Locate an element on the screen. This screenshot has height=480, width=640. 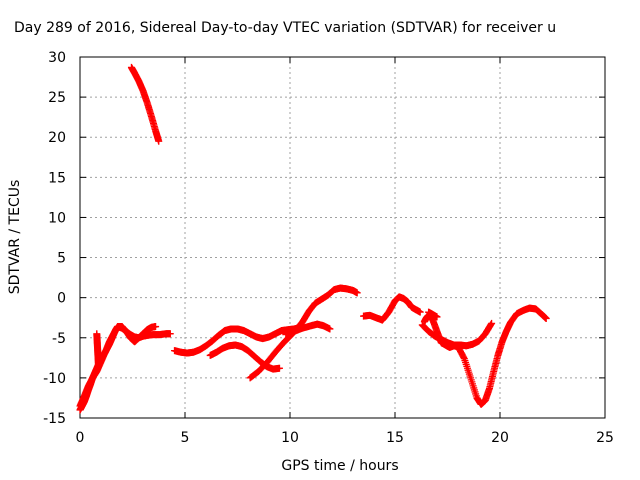
y-tick-label: 20 is located at coordinates (57, 138).